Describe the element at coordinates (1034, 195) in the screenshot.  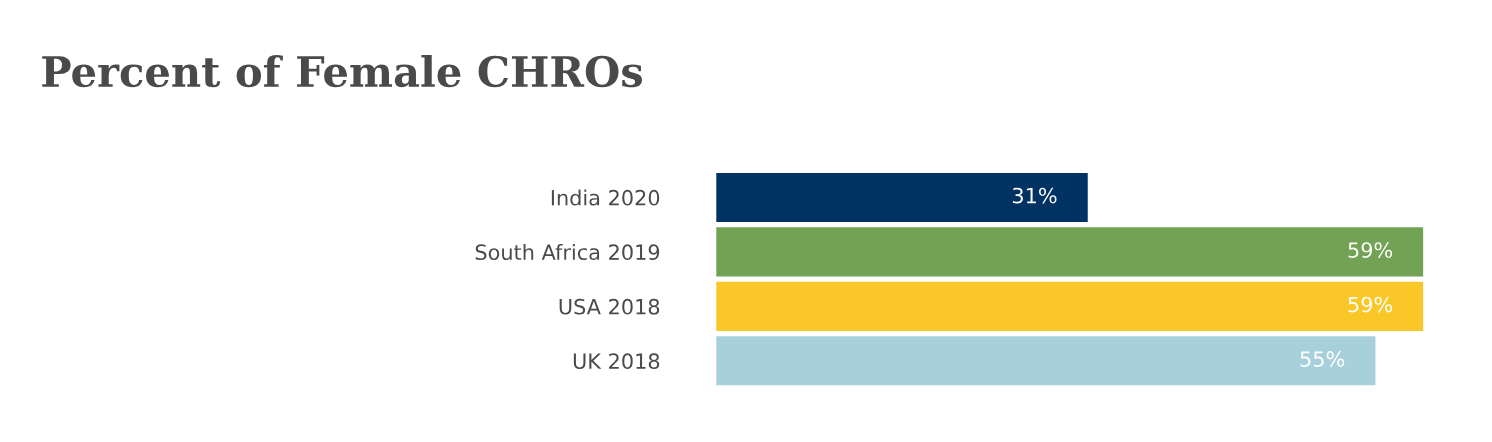
I see `data-label: 31%` at that location.